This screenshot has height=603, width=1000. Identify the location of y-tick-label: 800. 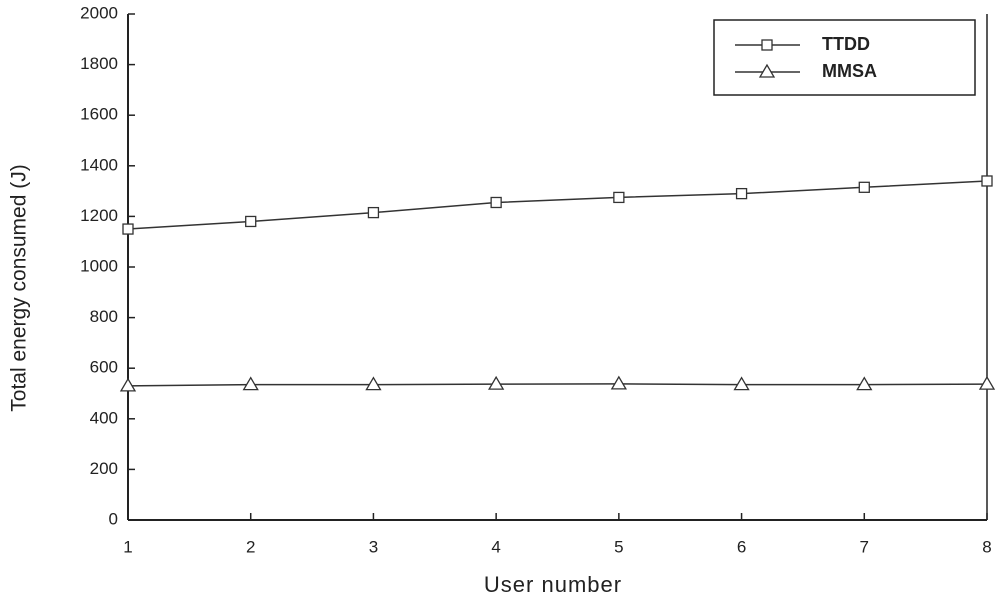
(104, 316).